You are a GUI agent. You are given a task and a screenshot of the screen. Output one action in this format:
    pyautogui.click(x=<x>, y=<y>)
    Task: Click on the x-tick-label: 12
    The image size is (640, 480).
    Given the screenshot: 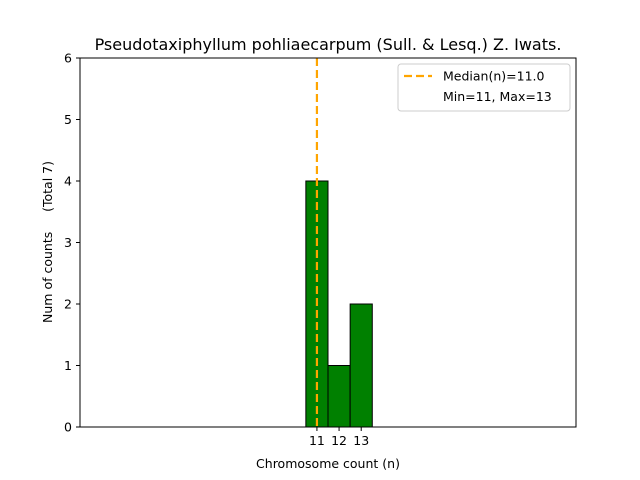 What is the action you would take?
    pyautogui.click(x=339, y=440)
    